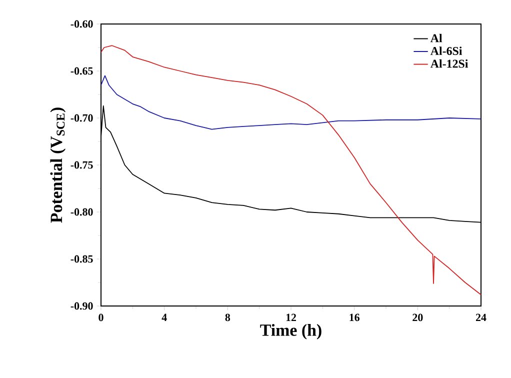 The height and width of the screenshot is (378, 511). Describe the element at coordinates (291, 332) in the screenshot. I see `x-axis-title: Time (h)` at that location.